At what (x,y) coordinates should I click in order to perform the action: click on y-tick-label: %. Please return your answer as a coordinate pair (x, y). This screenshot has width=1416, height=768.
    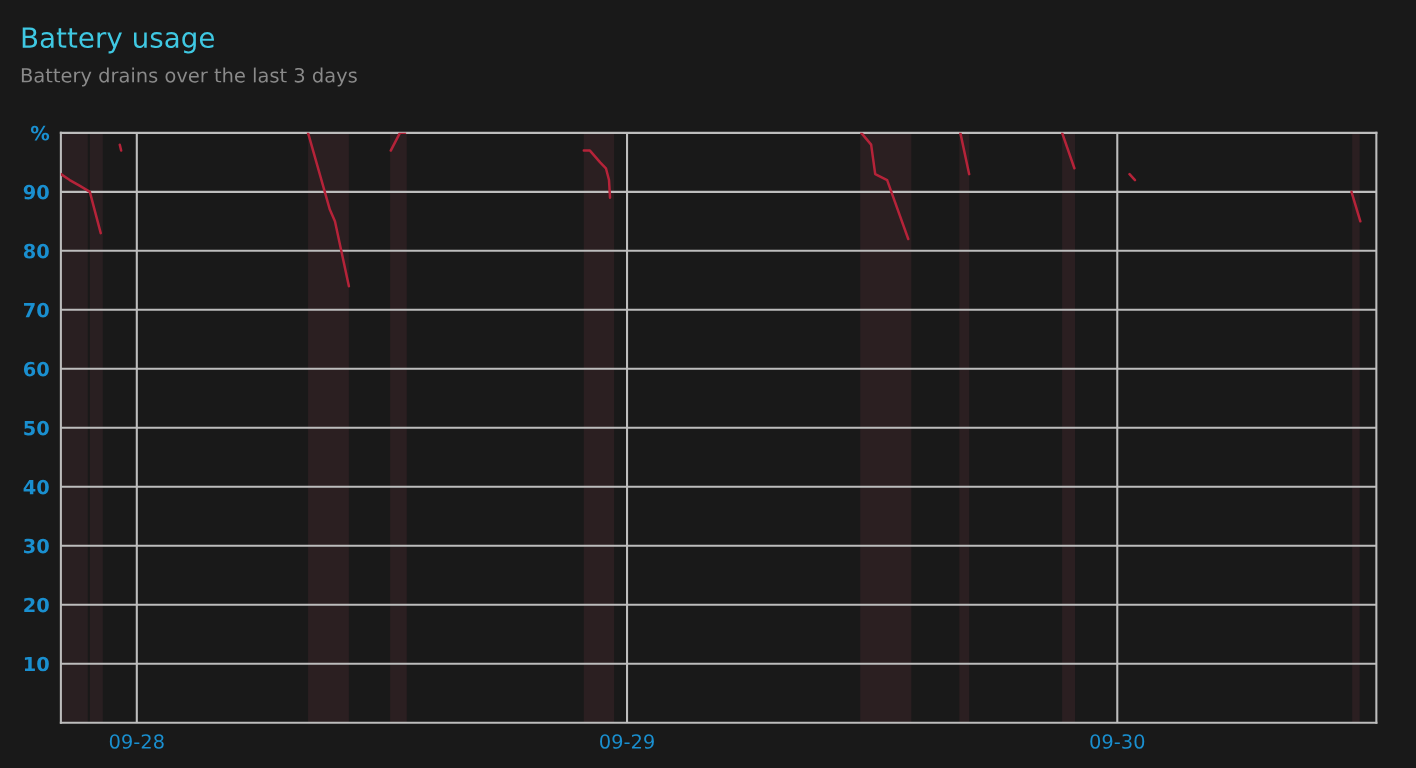
    Looking at the image, I should click on (40, 133).